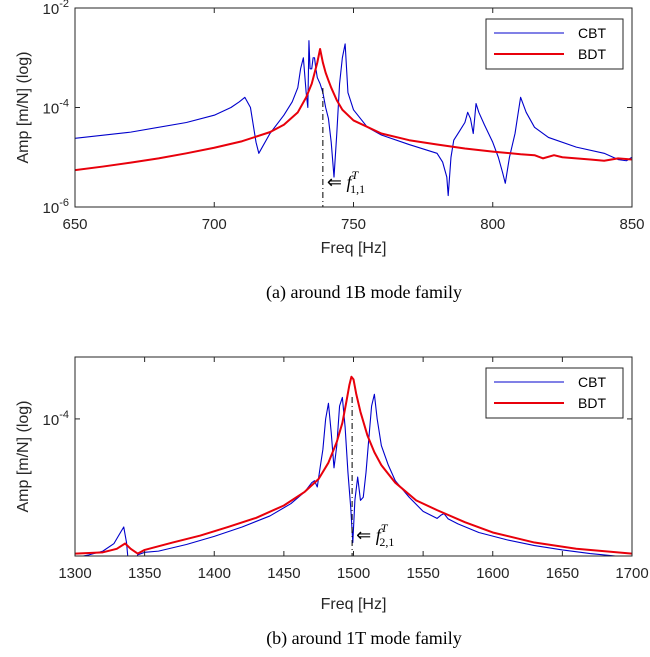  Describe the element at coordinates (631, 224) in the screenshot. I see `x-tick-label: 850` at that location.